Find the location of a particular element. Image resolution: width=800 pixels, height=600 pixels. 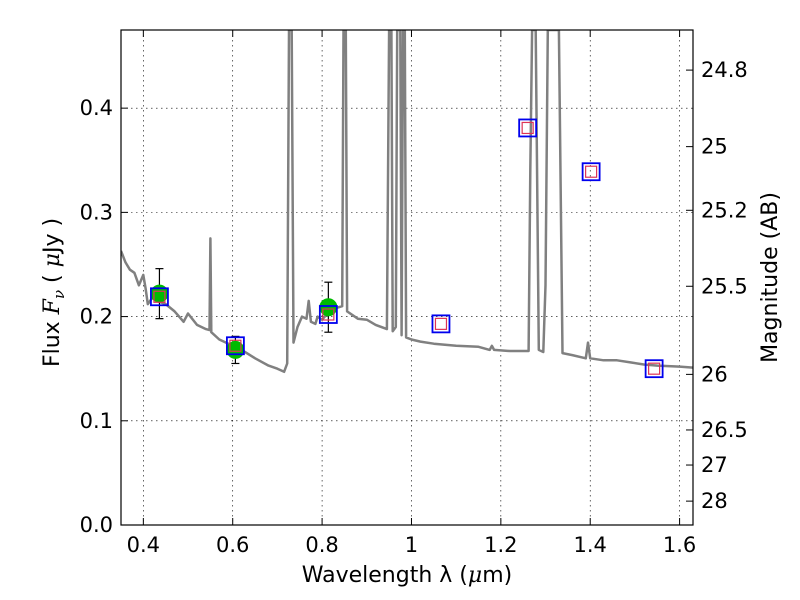

y2-tick-label: 24.8 is located at coordinates (724, 70).